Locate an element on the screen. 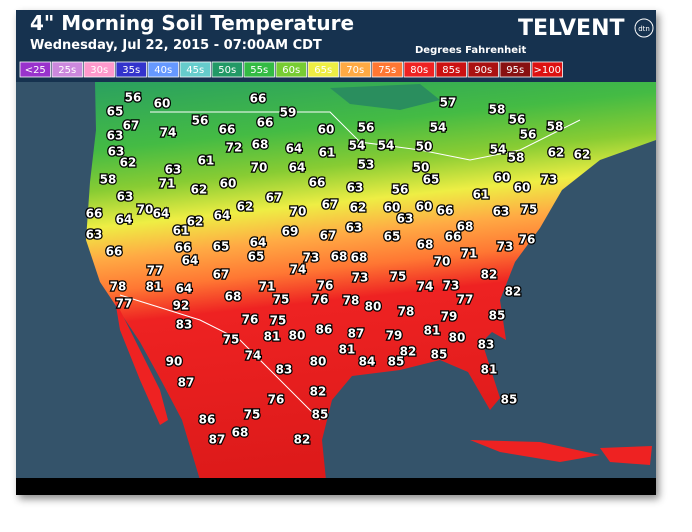  temperature-reading: 92 is located at coordinates (181, 306).